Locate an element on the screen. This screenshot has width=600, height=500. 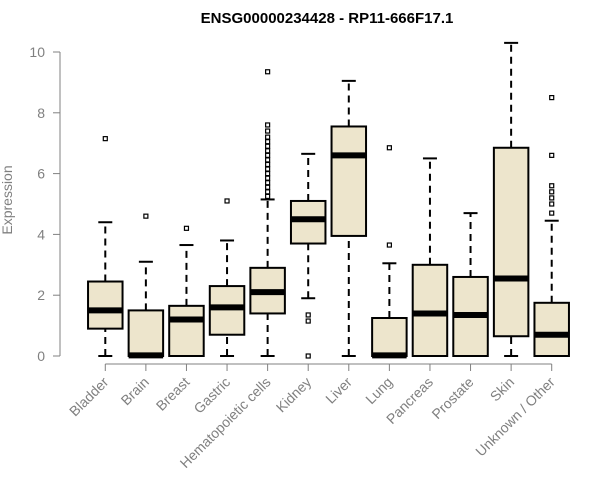
y-tick-label: 6 is located at coordinates (41, 174).